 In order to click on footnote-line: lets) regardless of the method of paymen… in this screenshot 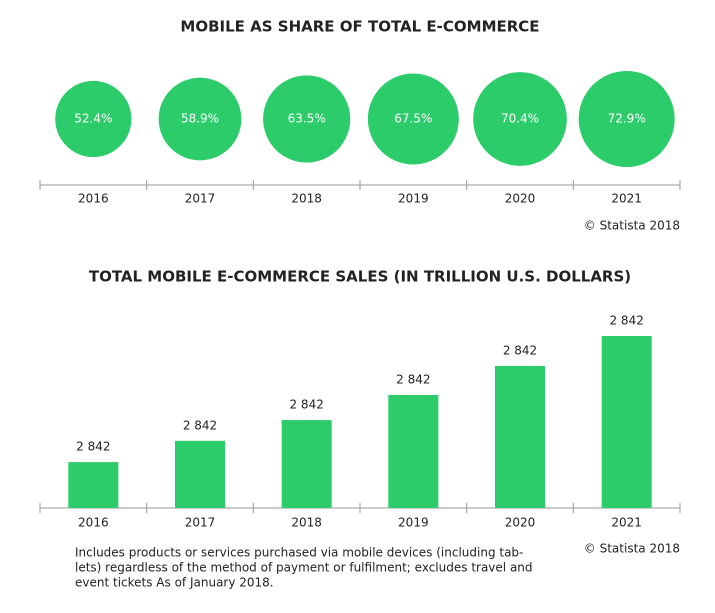, I will do `click(304, 568)`.